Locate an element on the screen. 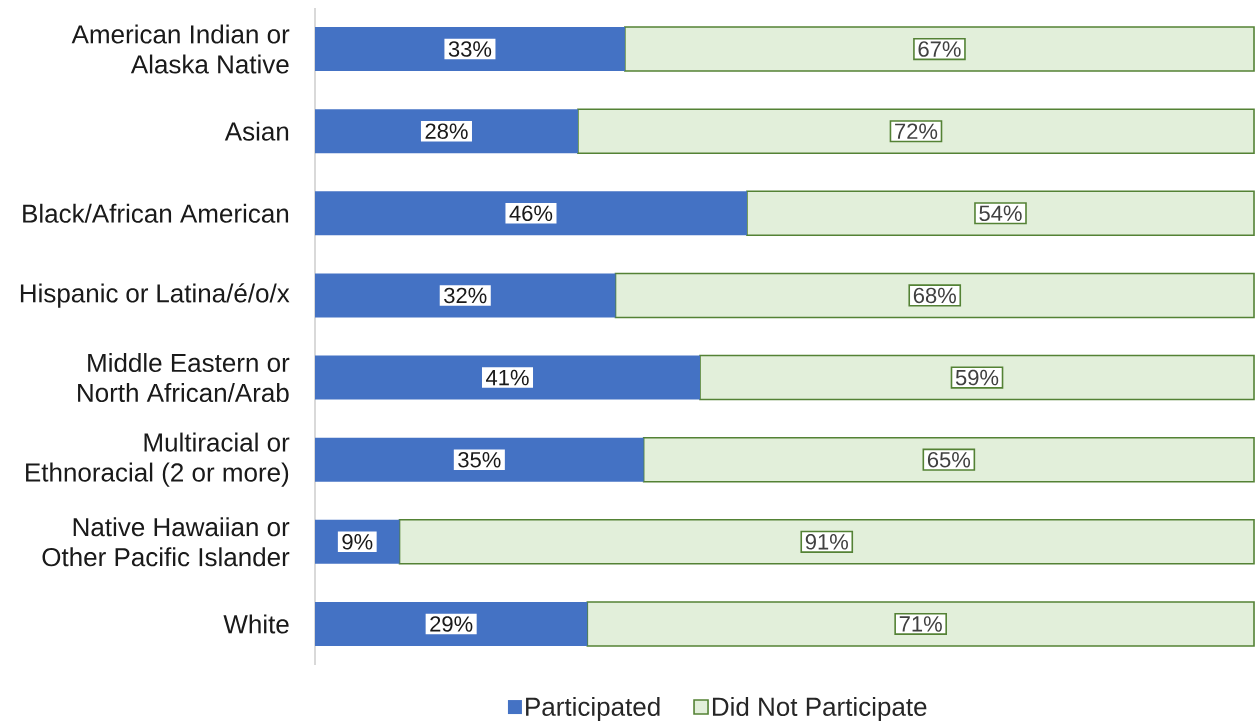  data-label: 59% is located at coordinates (977, 377).